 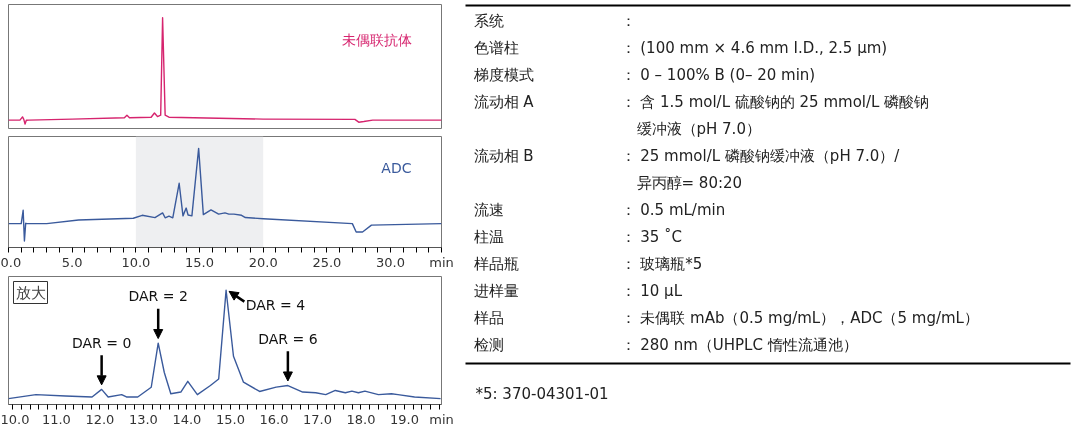 What do you see at coordinates (100, 419) in the screenshot?
I see `x-tick-label: 12.0` at bounding box center [100, 419].